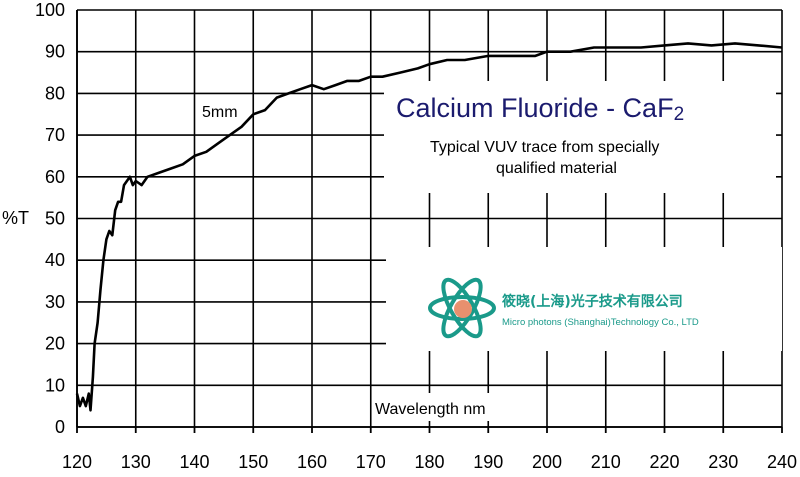 The image size is (800, 477). Describe the element at coordinates (55, 344) in the screenshot. I see `y-tick-label: 20` at that location.